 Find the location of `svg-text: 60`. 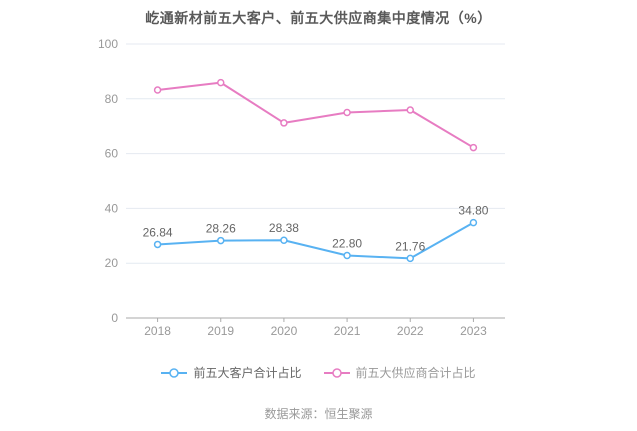

svg-text: 60 is located at coordinates (112, 154).